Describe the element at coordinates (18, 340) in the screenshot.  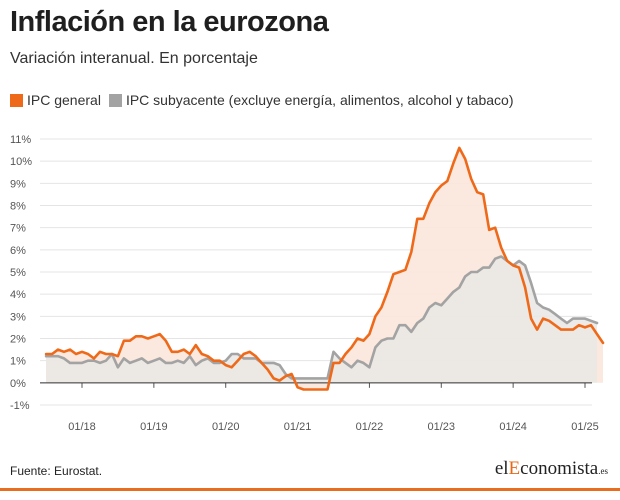
I see `y-tick-label: 2%` at that location.